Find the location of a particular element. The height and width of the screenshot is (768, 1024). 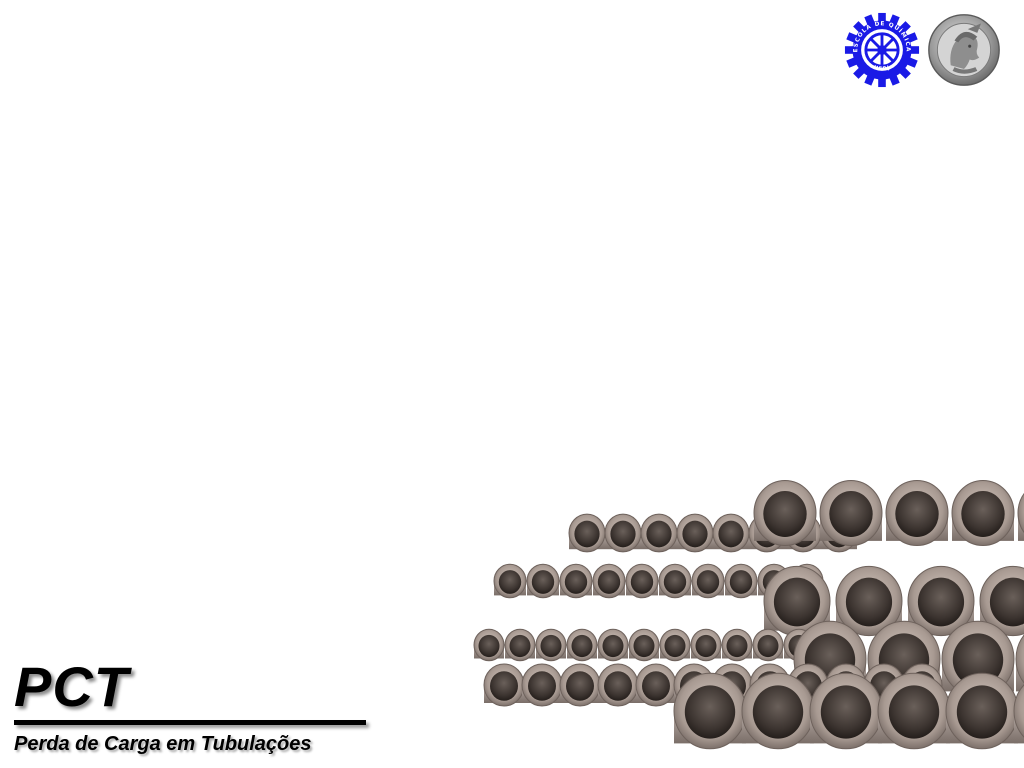

slide-title: PCT is located at coordinates (71, 686).